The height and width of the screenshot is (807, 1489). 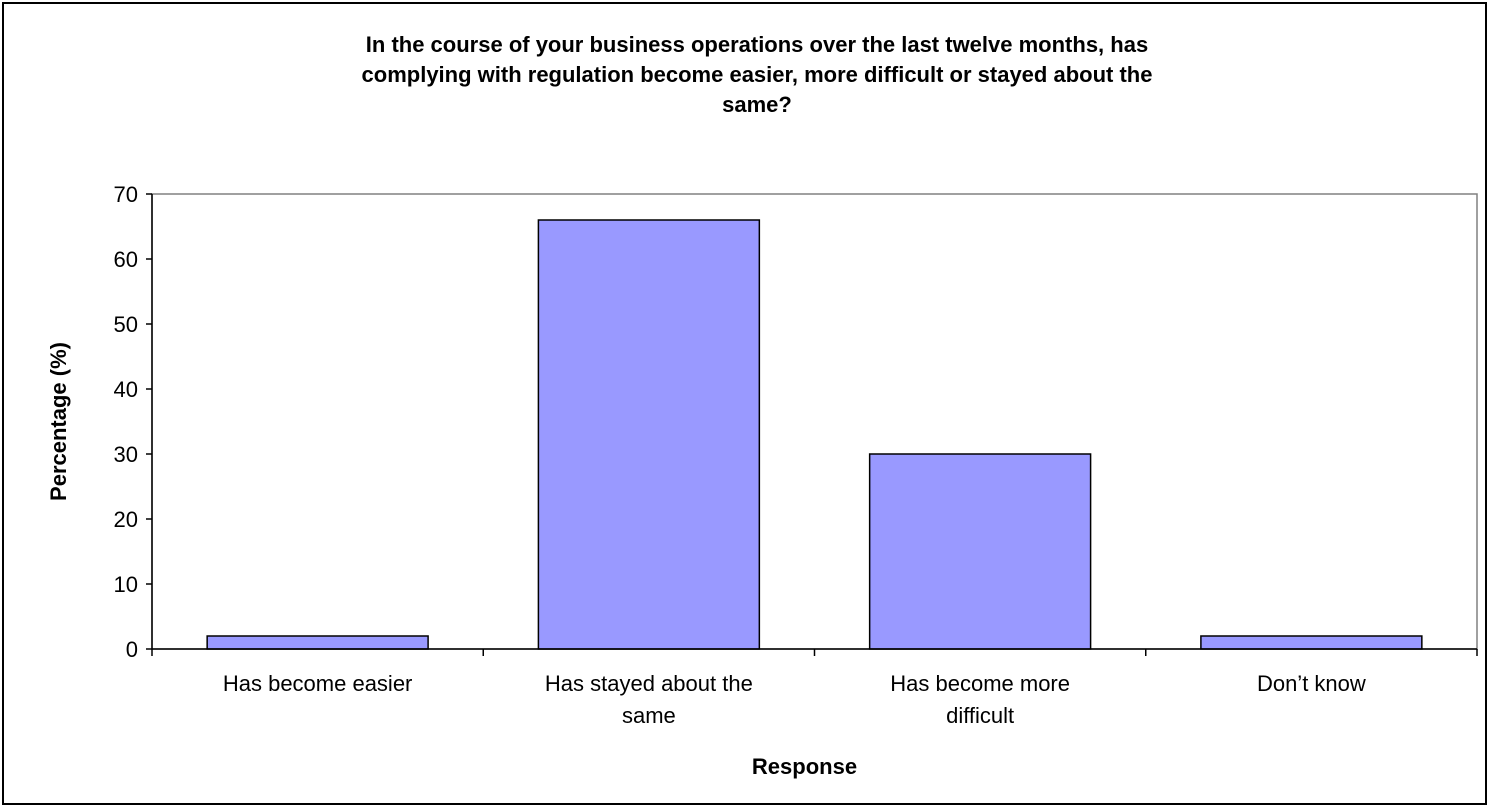 I want to click on y-tick-label: 30, so click(x=126, y=454).